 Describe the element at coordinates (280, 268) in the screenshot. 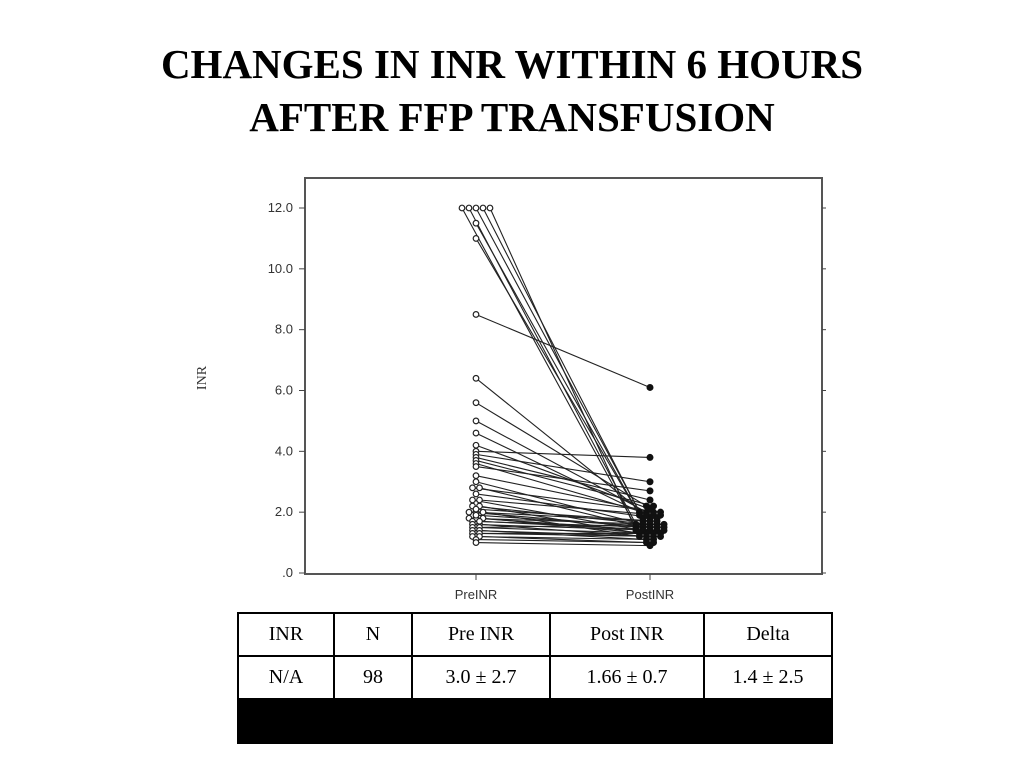

I see `y-tick-label: 10.0` at that location.